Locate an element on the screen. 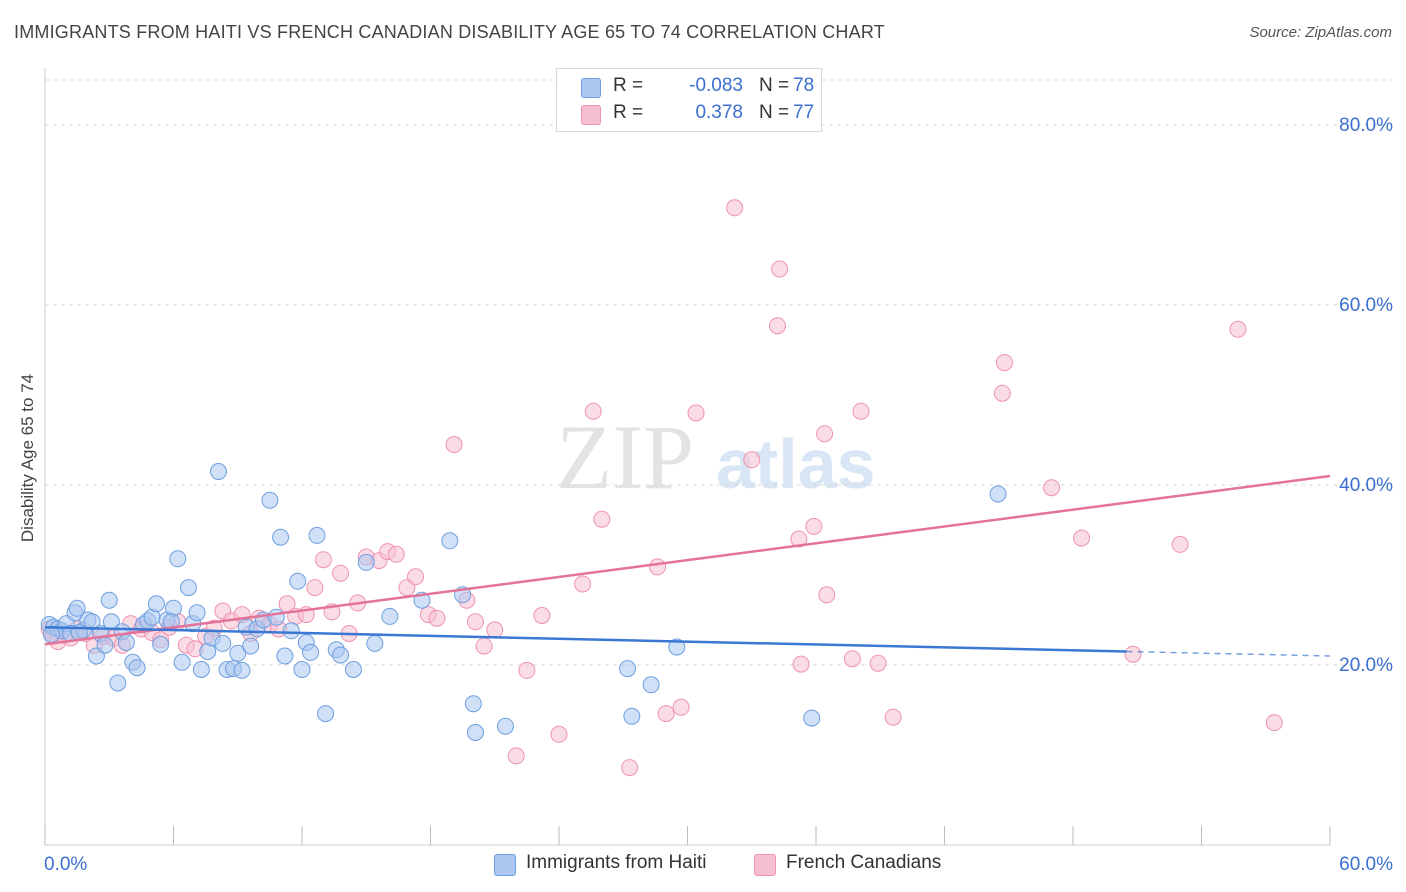 This screenshot has height=892, width=1406. french-r-value: 0.378 is located at coordinates (719, 112).